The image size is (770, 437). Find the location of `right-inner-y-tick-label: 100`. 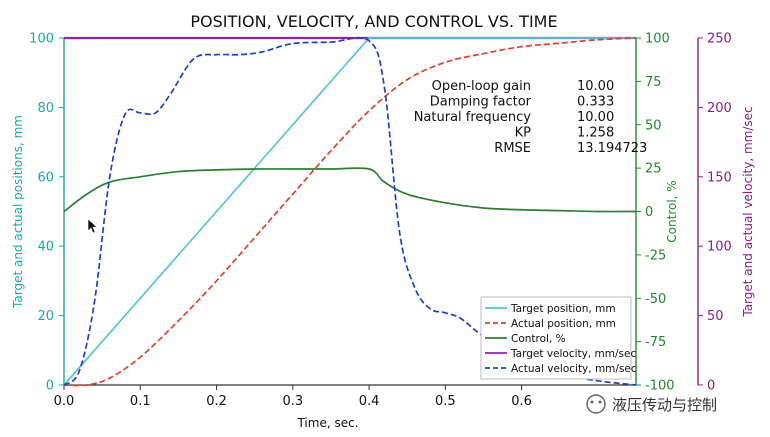

right-inner-y-tick-label: 100 is located at coordinates (657, 39).